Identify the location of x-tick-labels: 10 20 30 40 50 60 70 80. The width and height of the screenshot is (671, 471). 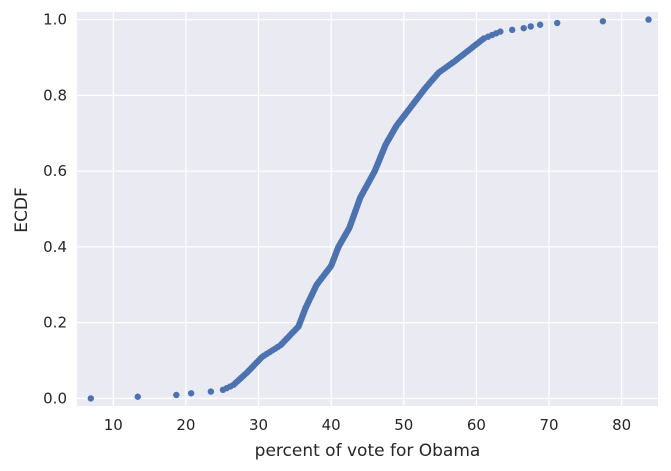
(367, 425).